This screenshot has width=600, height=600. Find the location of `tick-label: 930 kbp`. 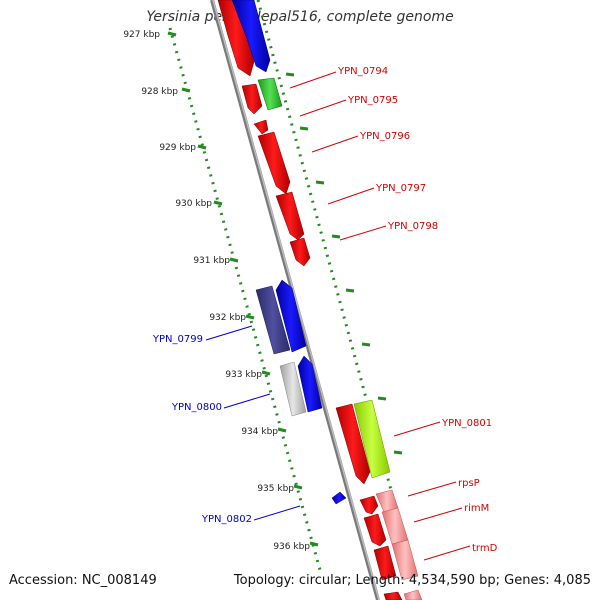

tick-label: 930 kbp is located at coordinates (193, 204).